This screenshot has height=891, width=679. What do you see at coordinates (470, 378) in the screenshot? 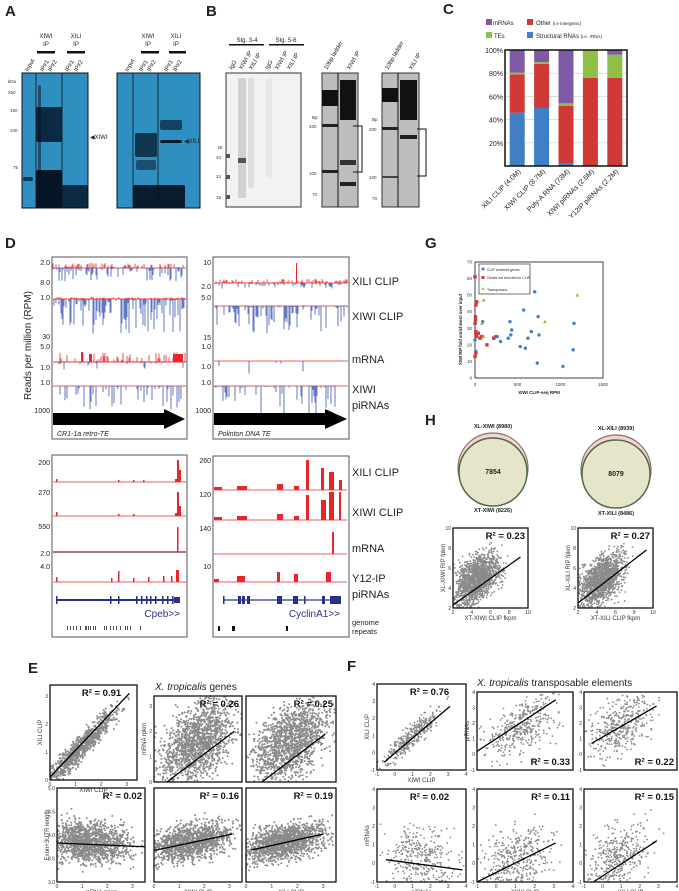
I see `y-tick-label: 0` at bounding box center [470, 378].